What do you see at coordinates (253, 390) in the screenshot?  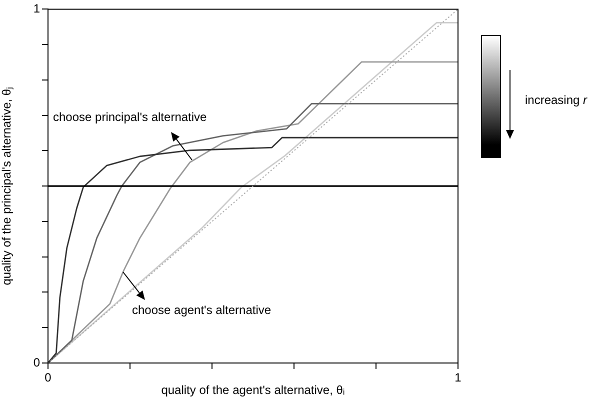 I see `x-axis-title: quality of the agent's alternative, θᵢ` at bounding box center [253, 390].